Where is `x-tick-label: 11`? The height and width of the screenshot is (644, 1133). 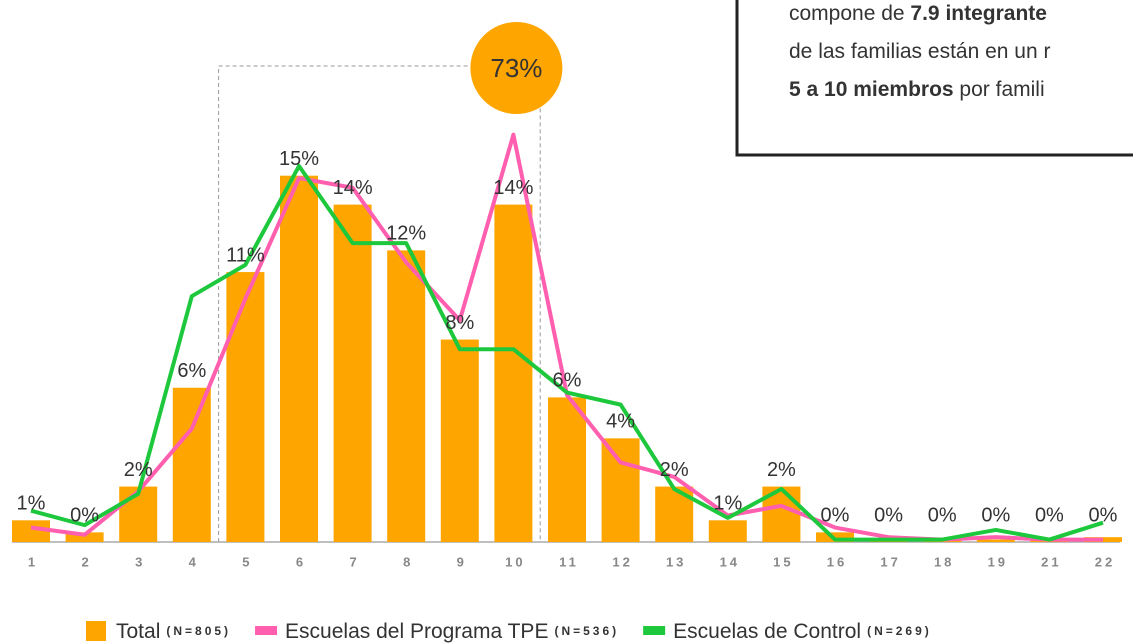 x-tick-label: 11 is located at coordinates (569, 561).